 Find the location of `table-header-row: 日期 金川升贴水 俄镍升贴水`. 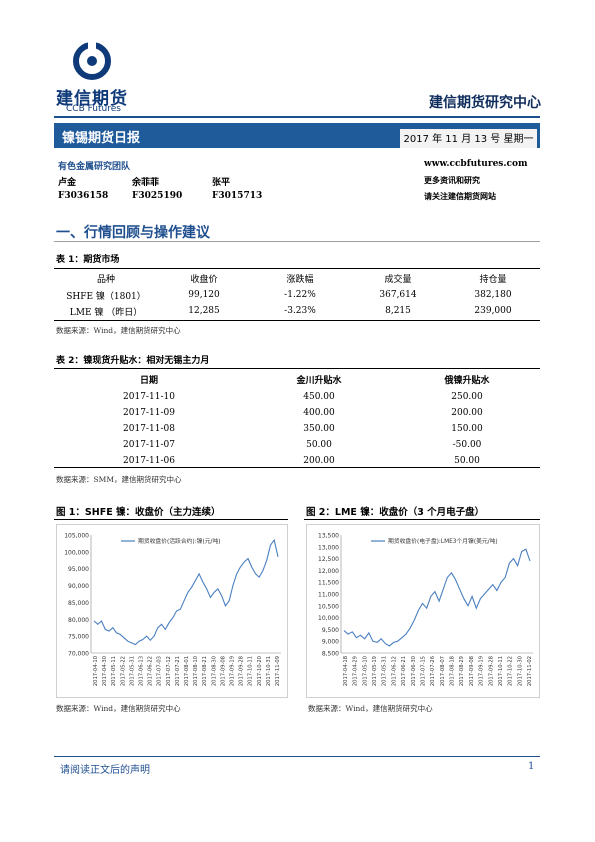

table-header-row: 日期 金川升贴水 俄镍升贴水 is located at coordinates (297, 379).